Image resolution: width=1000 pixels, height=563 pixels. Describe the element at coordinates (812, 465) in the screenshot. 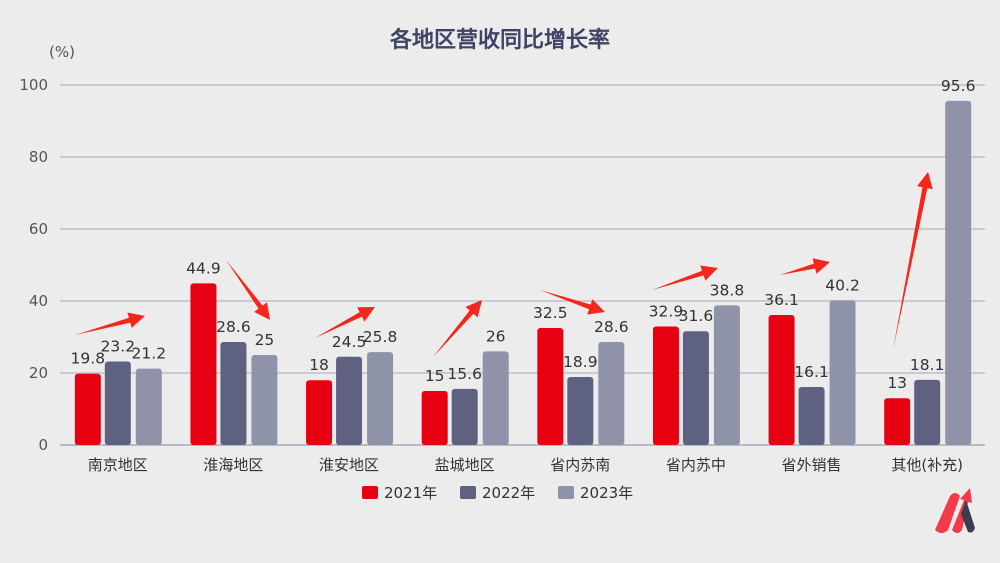

I see `x-tick-label: 省外销售` at that location.